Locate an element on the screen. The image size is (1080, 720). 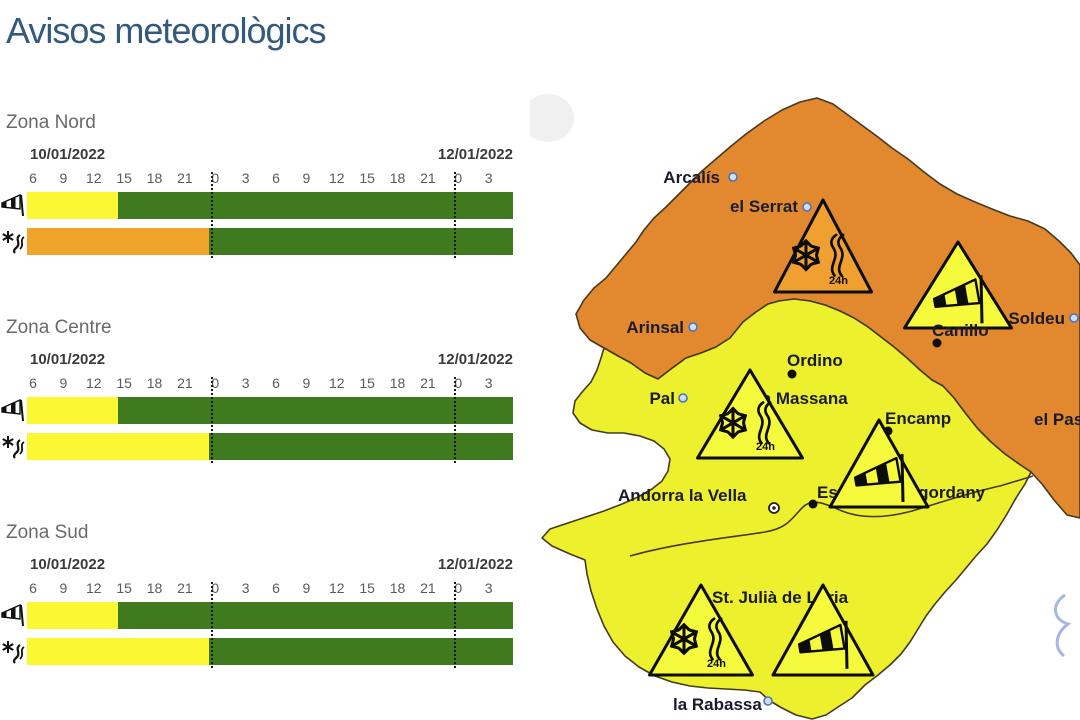
warning-triangle-shape is located at coordinates (958, 285).